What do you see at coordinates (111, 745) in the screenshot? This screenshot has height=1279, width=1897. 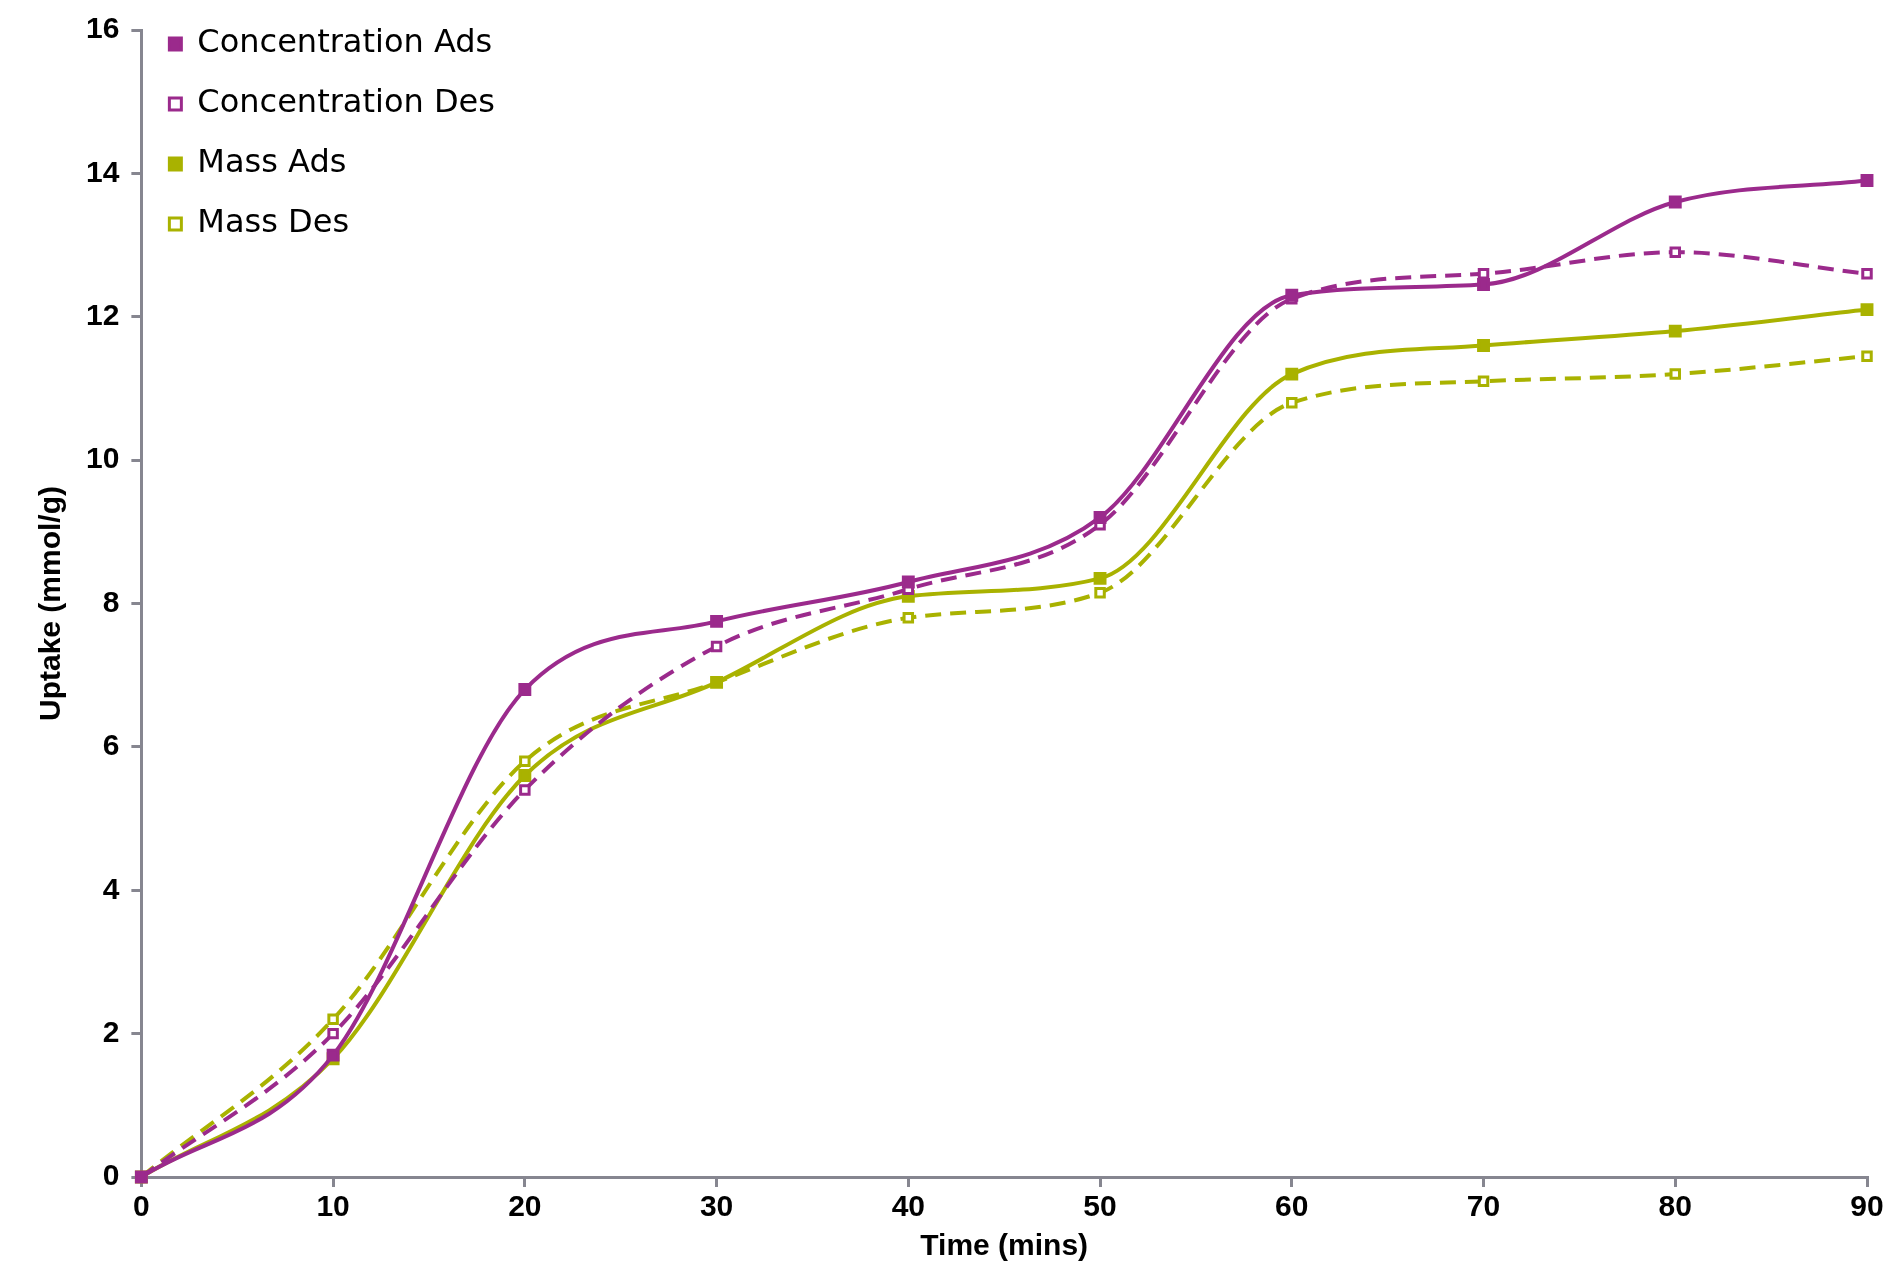 I see `y-tick-label: 6` at bounding box center [111, 745].